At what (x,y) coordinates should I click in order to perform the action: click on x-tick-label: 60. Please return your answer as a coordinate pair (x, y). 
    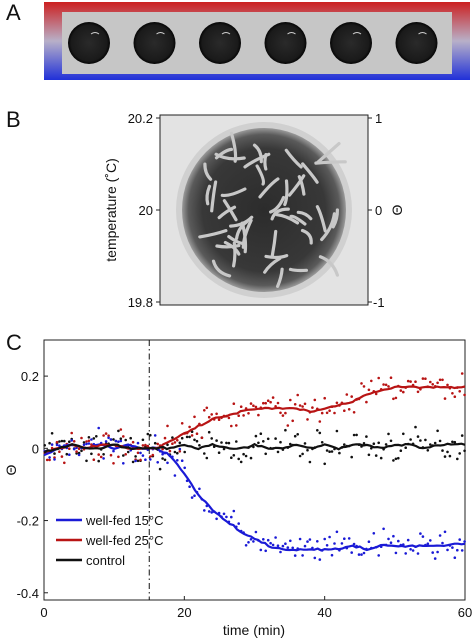
    Looking at the image, I should click on (465, 612).